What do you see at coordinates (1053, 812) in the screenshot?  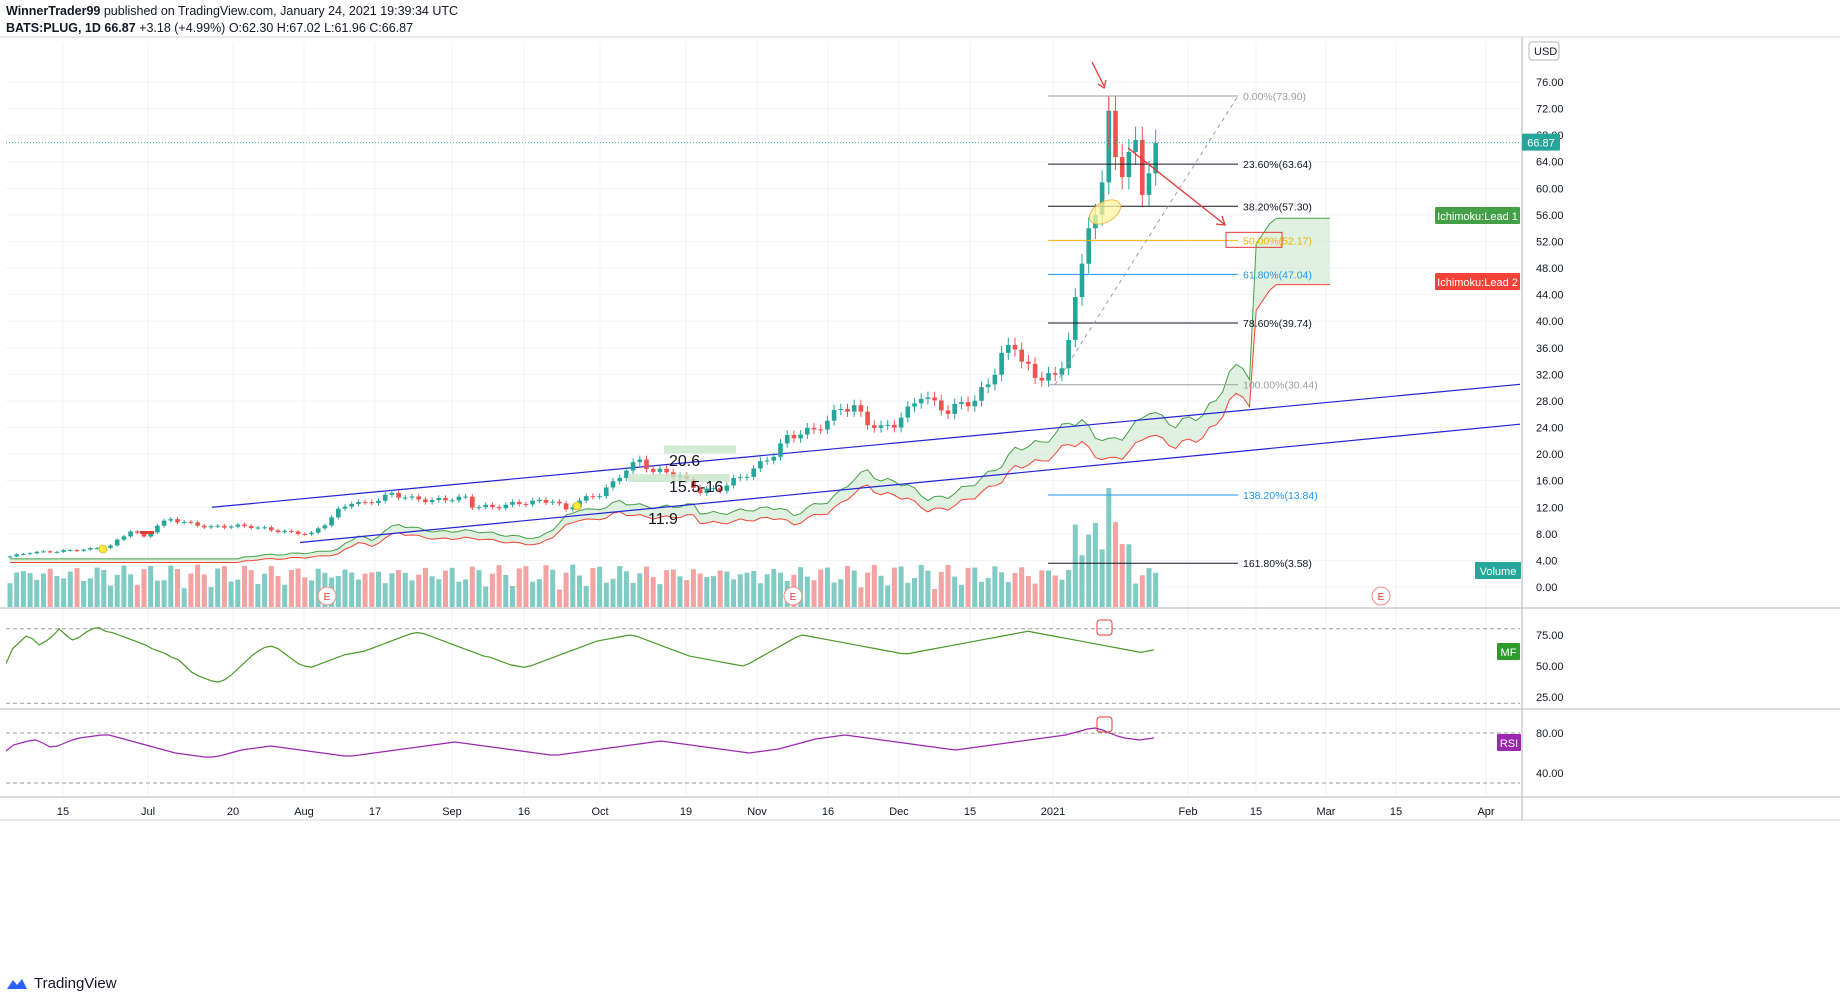 I see `time-tick-label: 2021` at bounding box center [1053, 812].